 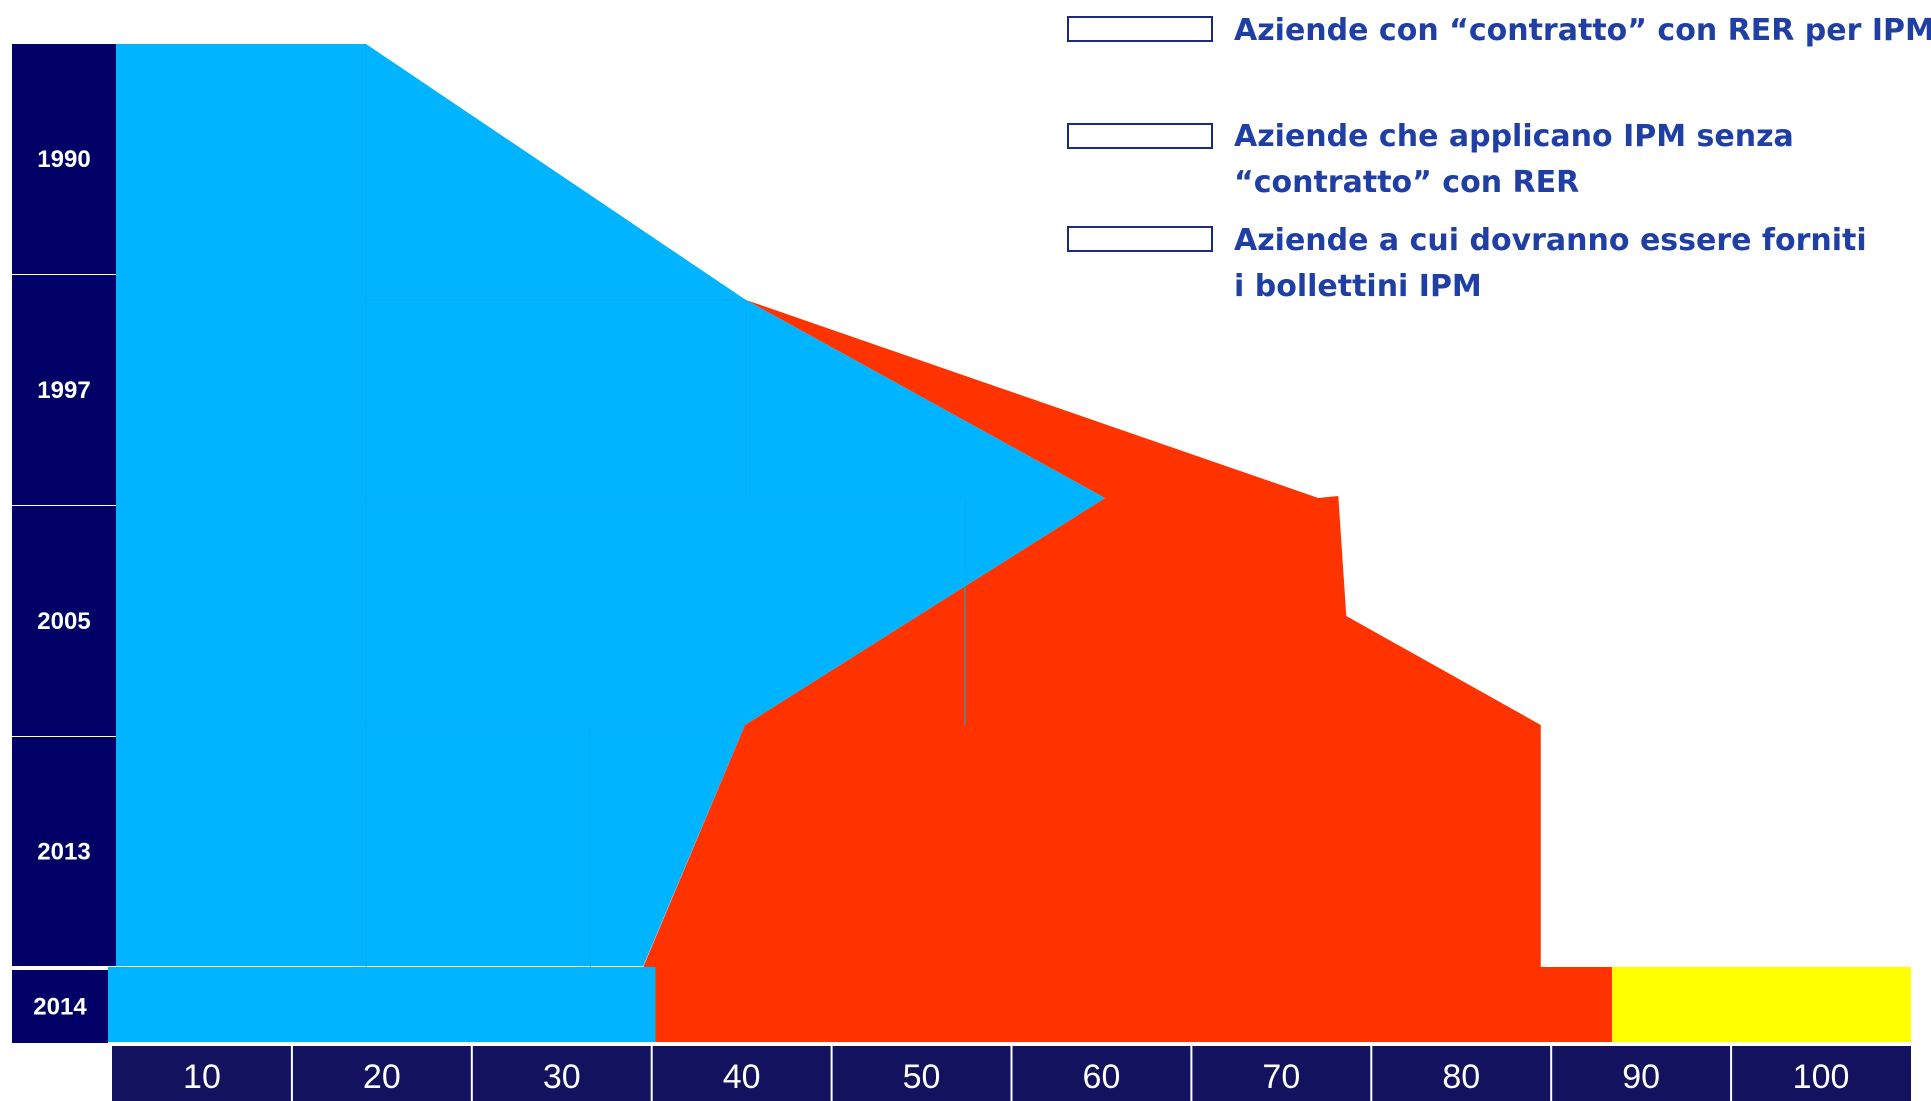 I want to click on band-2014-bulletins, so click(x=1761, y=1004).